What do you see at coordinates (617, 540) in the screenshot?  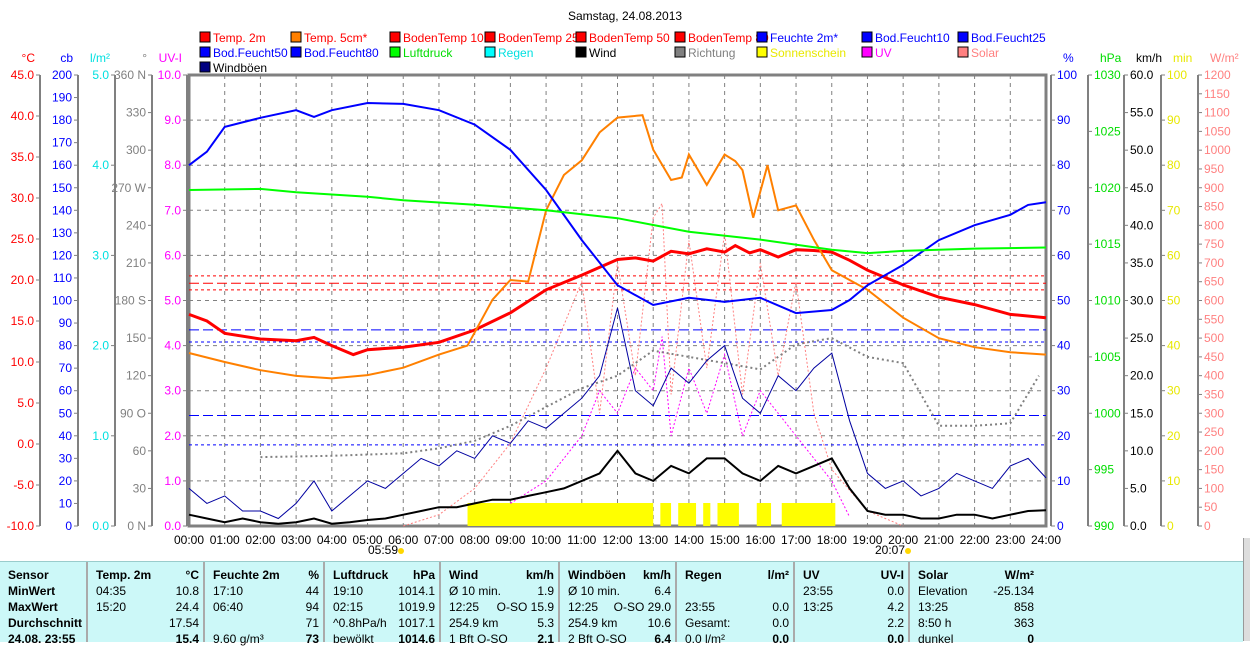 I see `x-tick-label: 12:00` at bounding box center [617, 540].